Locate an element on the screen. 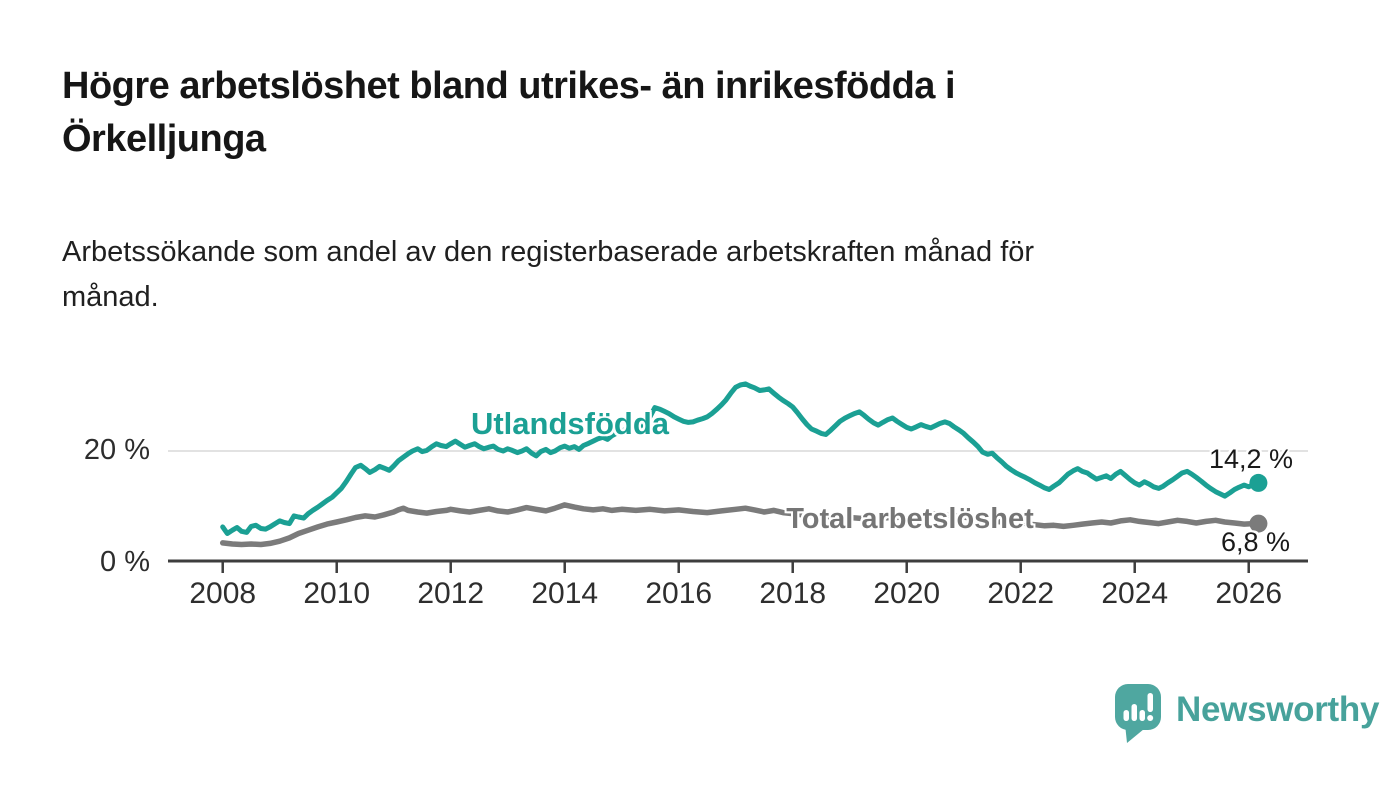  x-tick-label: 2010 is located at coordinates (337, 593).